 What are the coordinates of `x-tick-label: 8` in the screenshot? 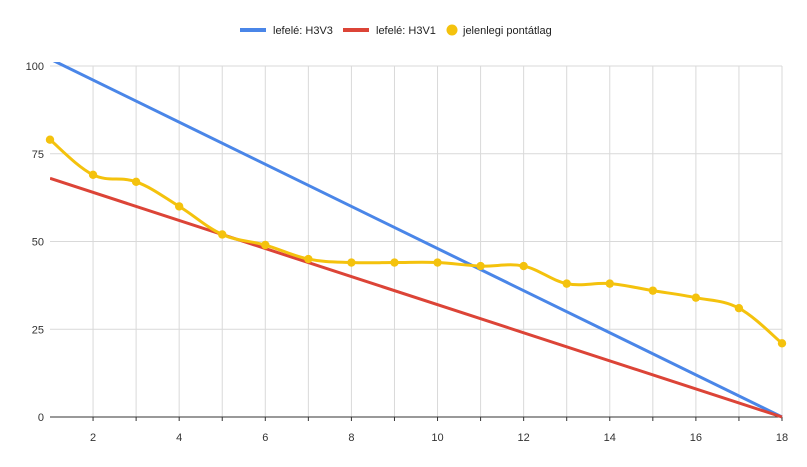 It's located at (351, 438).